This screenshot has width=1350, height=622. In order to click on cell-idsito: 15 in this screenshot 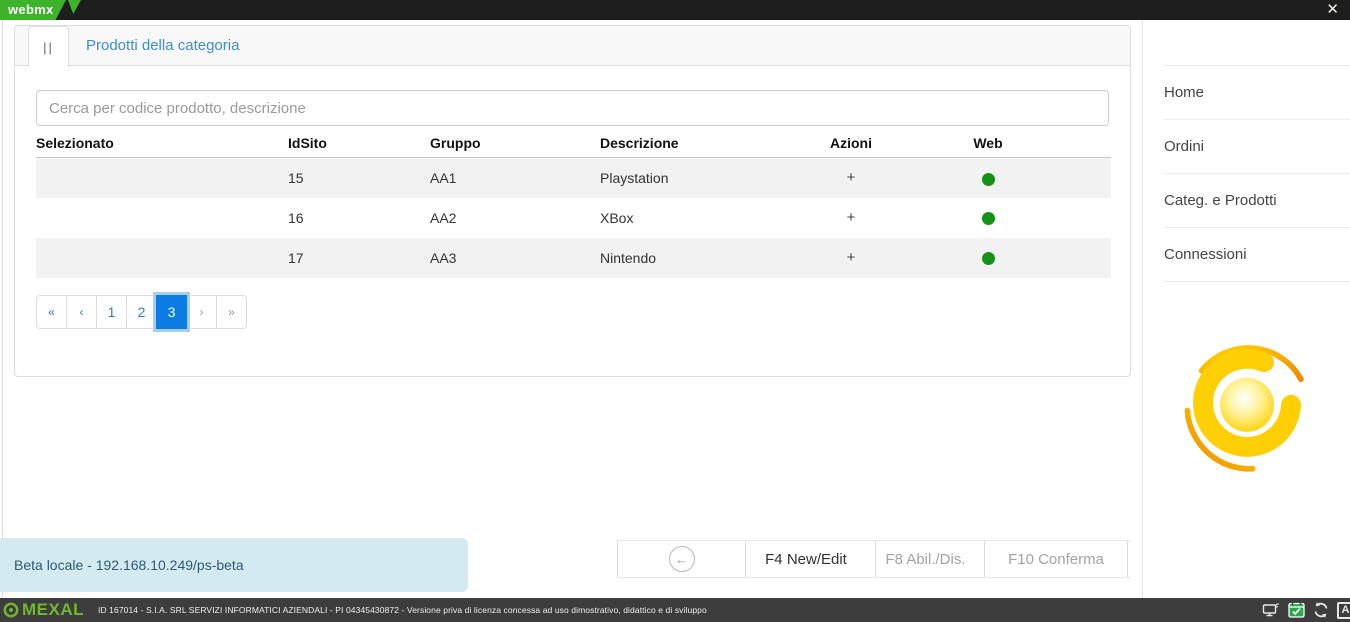, I will do `click(296, 177)`.